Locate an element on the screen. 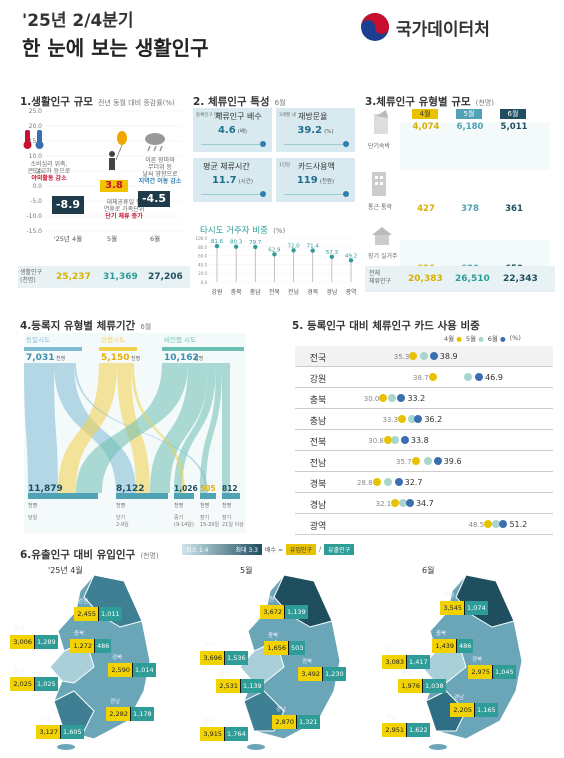 The image size is (564, 758). stat-card: 등록인구 대비 체류인구 배수 4.6 (배) is located at coordinates (232, 130).